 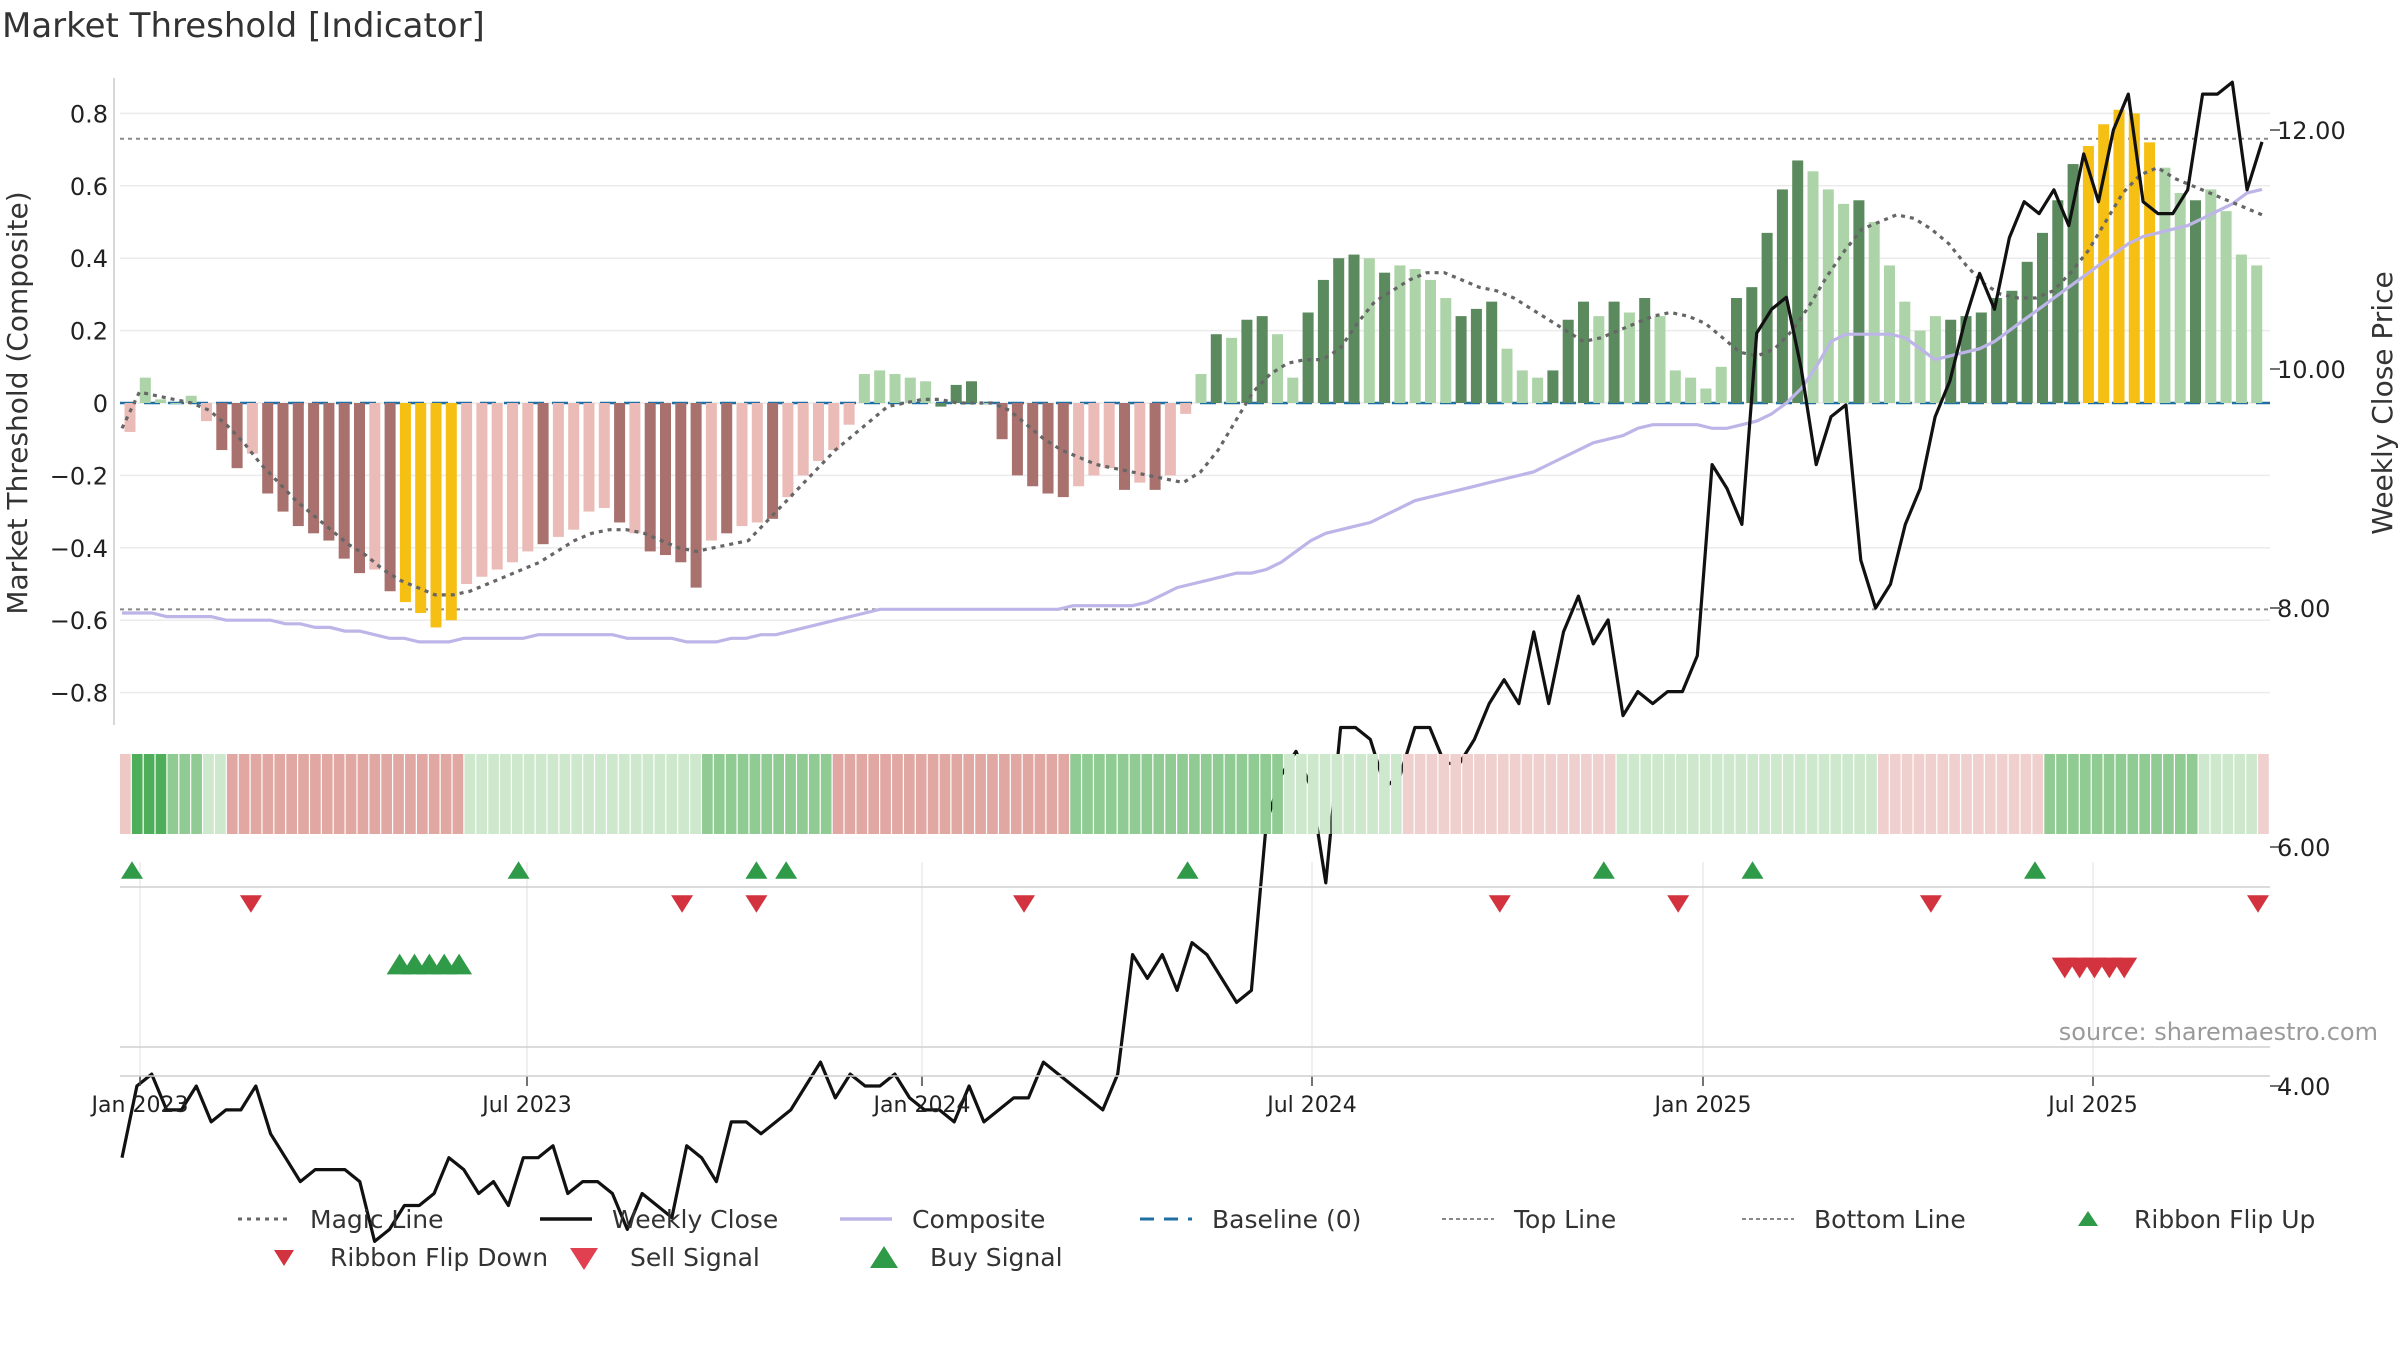 I want to click on signal-panels, so click(x=1195, y=969).